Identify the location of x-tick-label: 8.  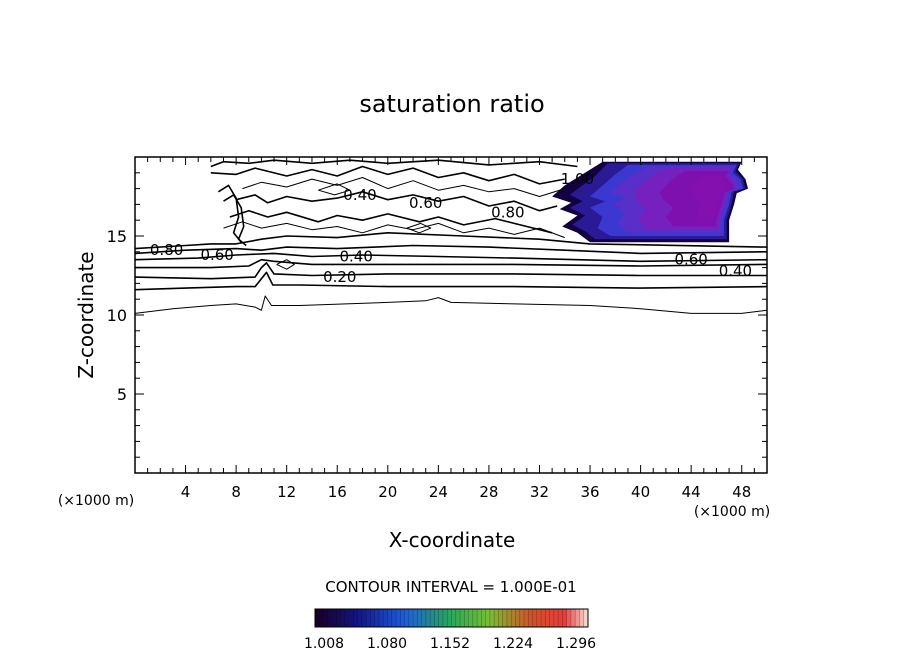
(236, 492).